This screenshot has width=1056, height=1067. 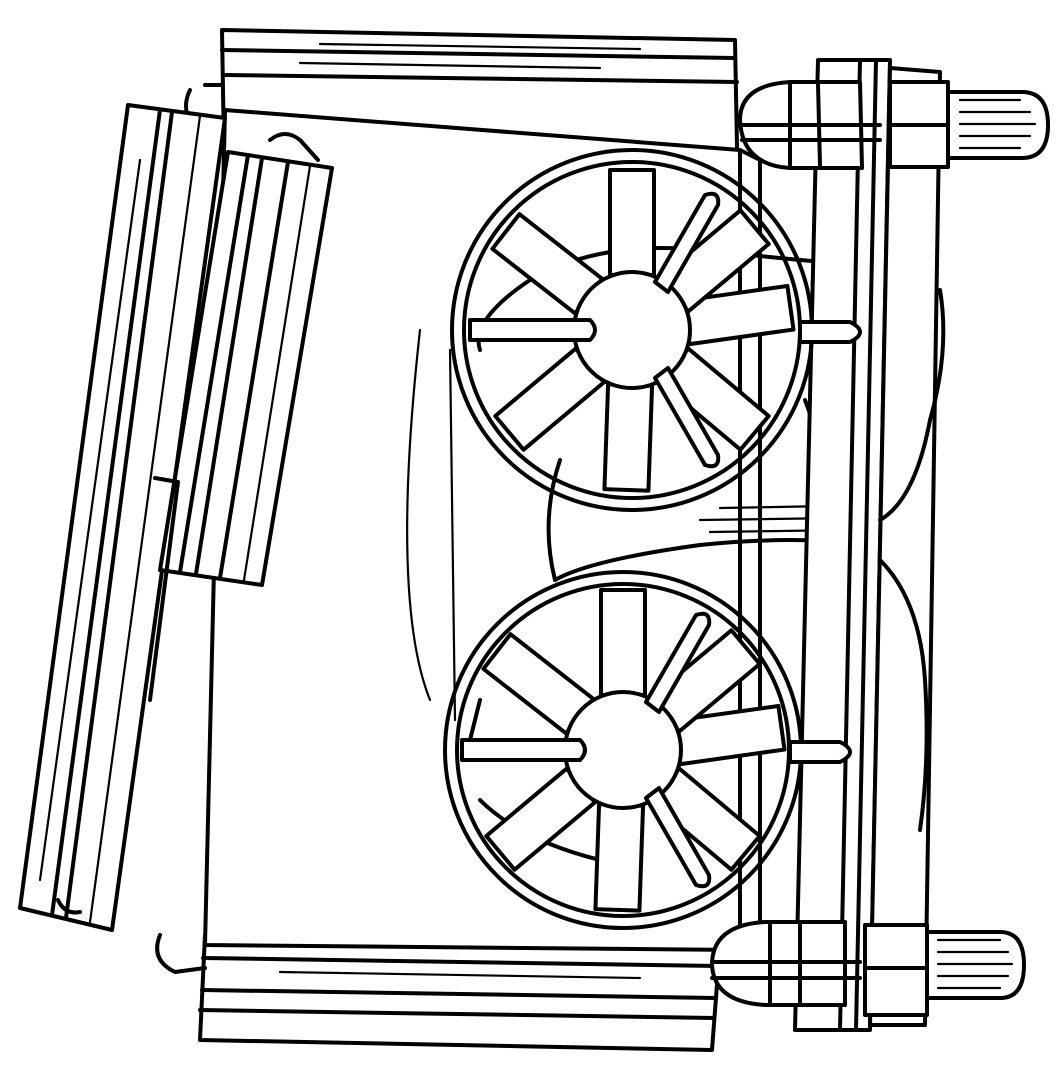 What do you see at coordinates (868, 968) in the screenshot?
I see `lower-mount` at bounding box center [868, 968].